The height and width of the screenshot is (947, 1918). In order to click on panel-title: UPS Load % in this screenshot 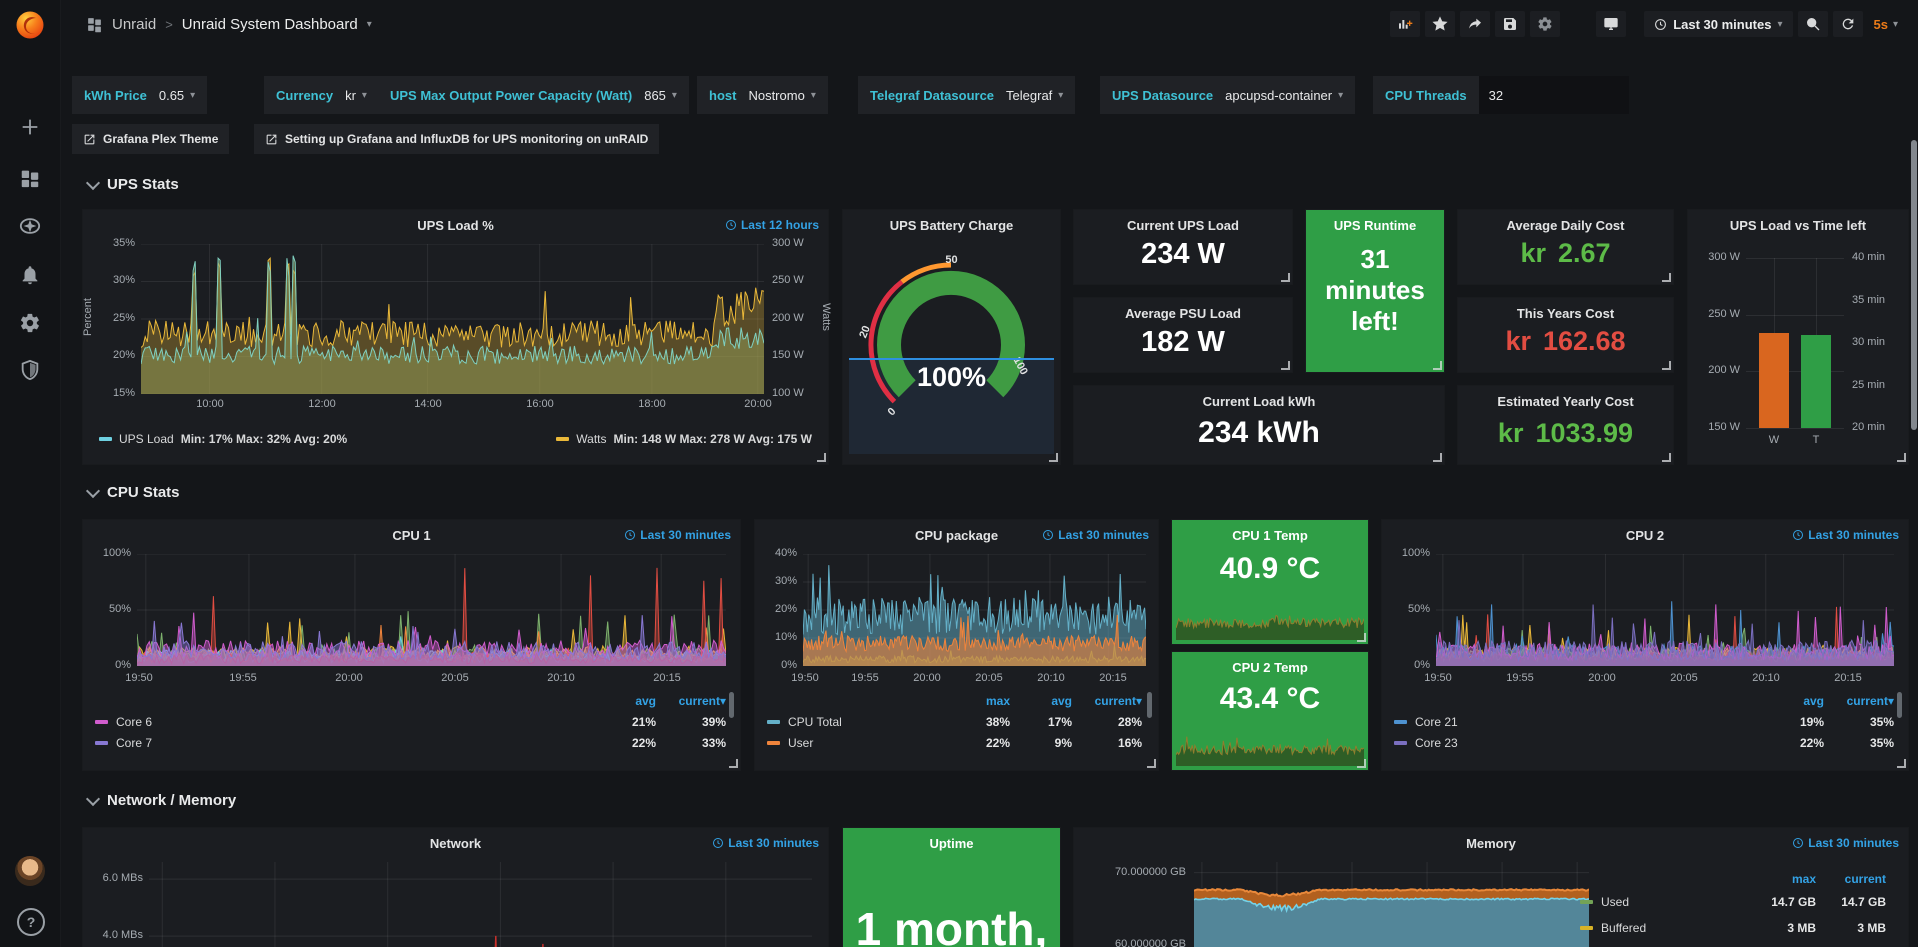, I will do `click(455, 225)`.